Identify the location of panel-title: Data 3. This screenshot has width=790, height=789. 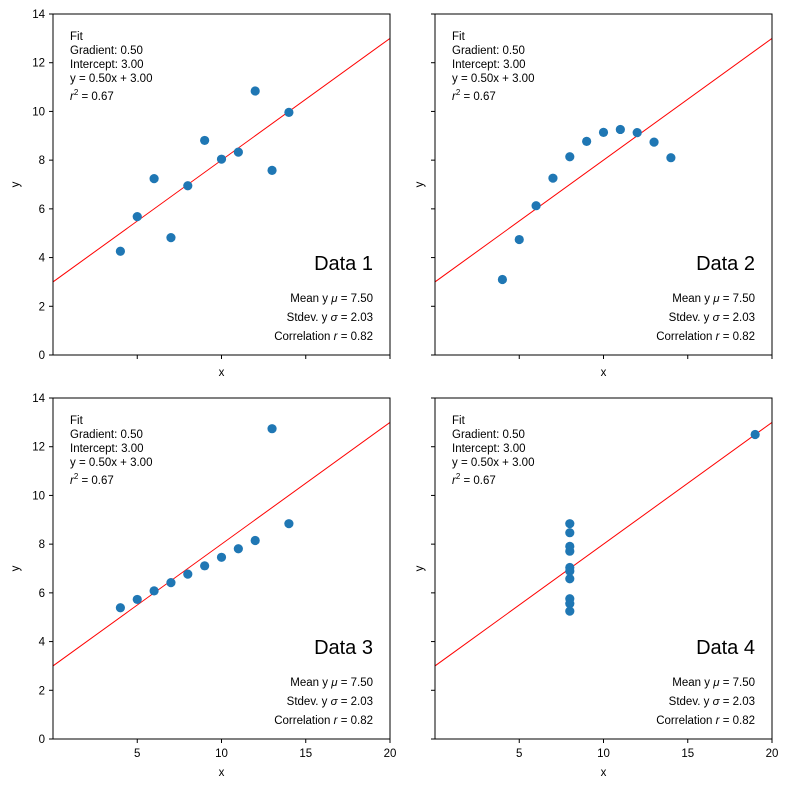
(343, 648).